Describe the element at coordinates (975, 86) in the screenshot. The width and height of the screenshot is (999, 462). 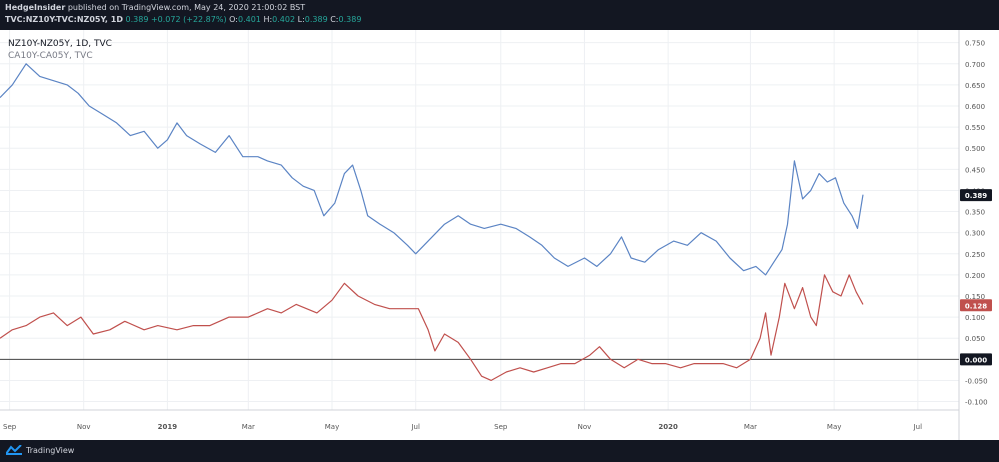
I see `y-tick-label: 0.650` at that location.